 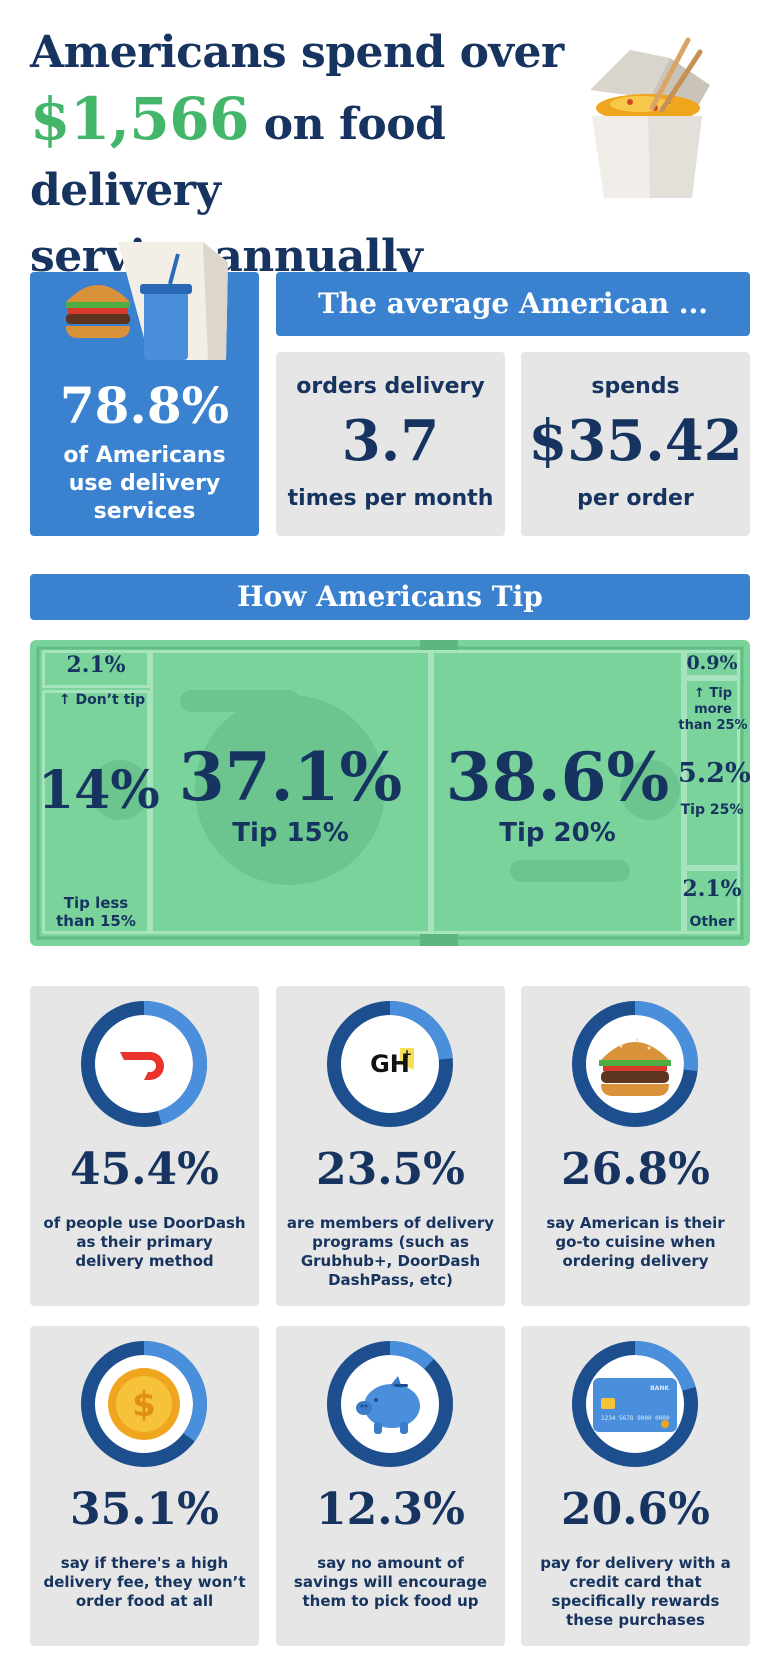 What do you see at coordinates (139, 119) in the screenshot?
I see `annual-spend-amount: $1,566` at bounding box center [139, 119].